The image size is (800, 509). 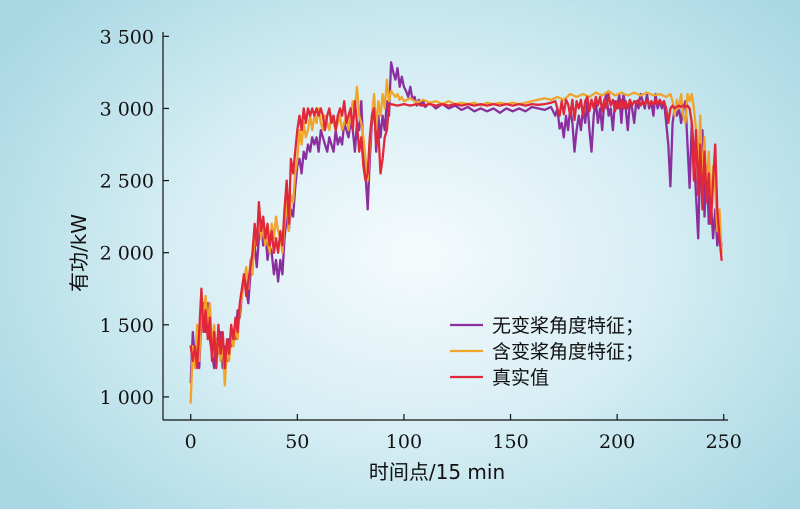 I want to click on legend-label-2: 含变桨角度特征；, so click(x=568, y=352).